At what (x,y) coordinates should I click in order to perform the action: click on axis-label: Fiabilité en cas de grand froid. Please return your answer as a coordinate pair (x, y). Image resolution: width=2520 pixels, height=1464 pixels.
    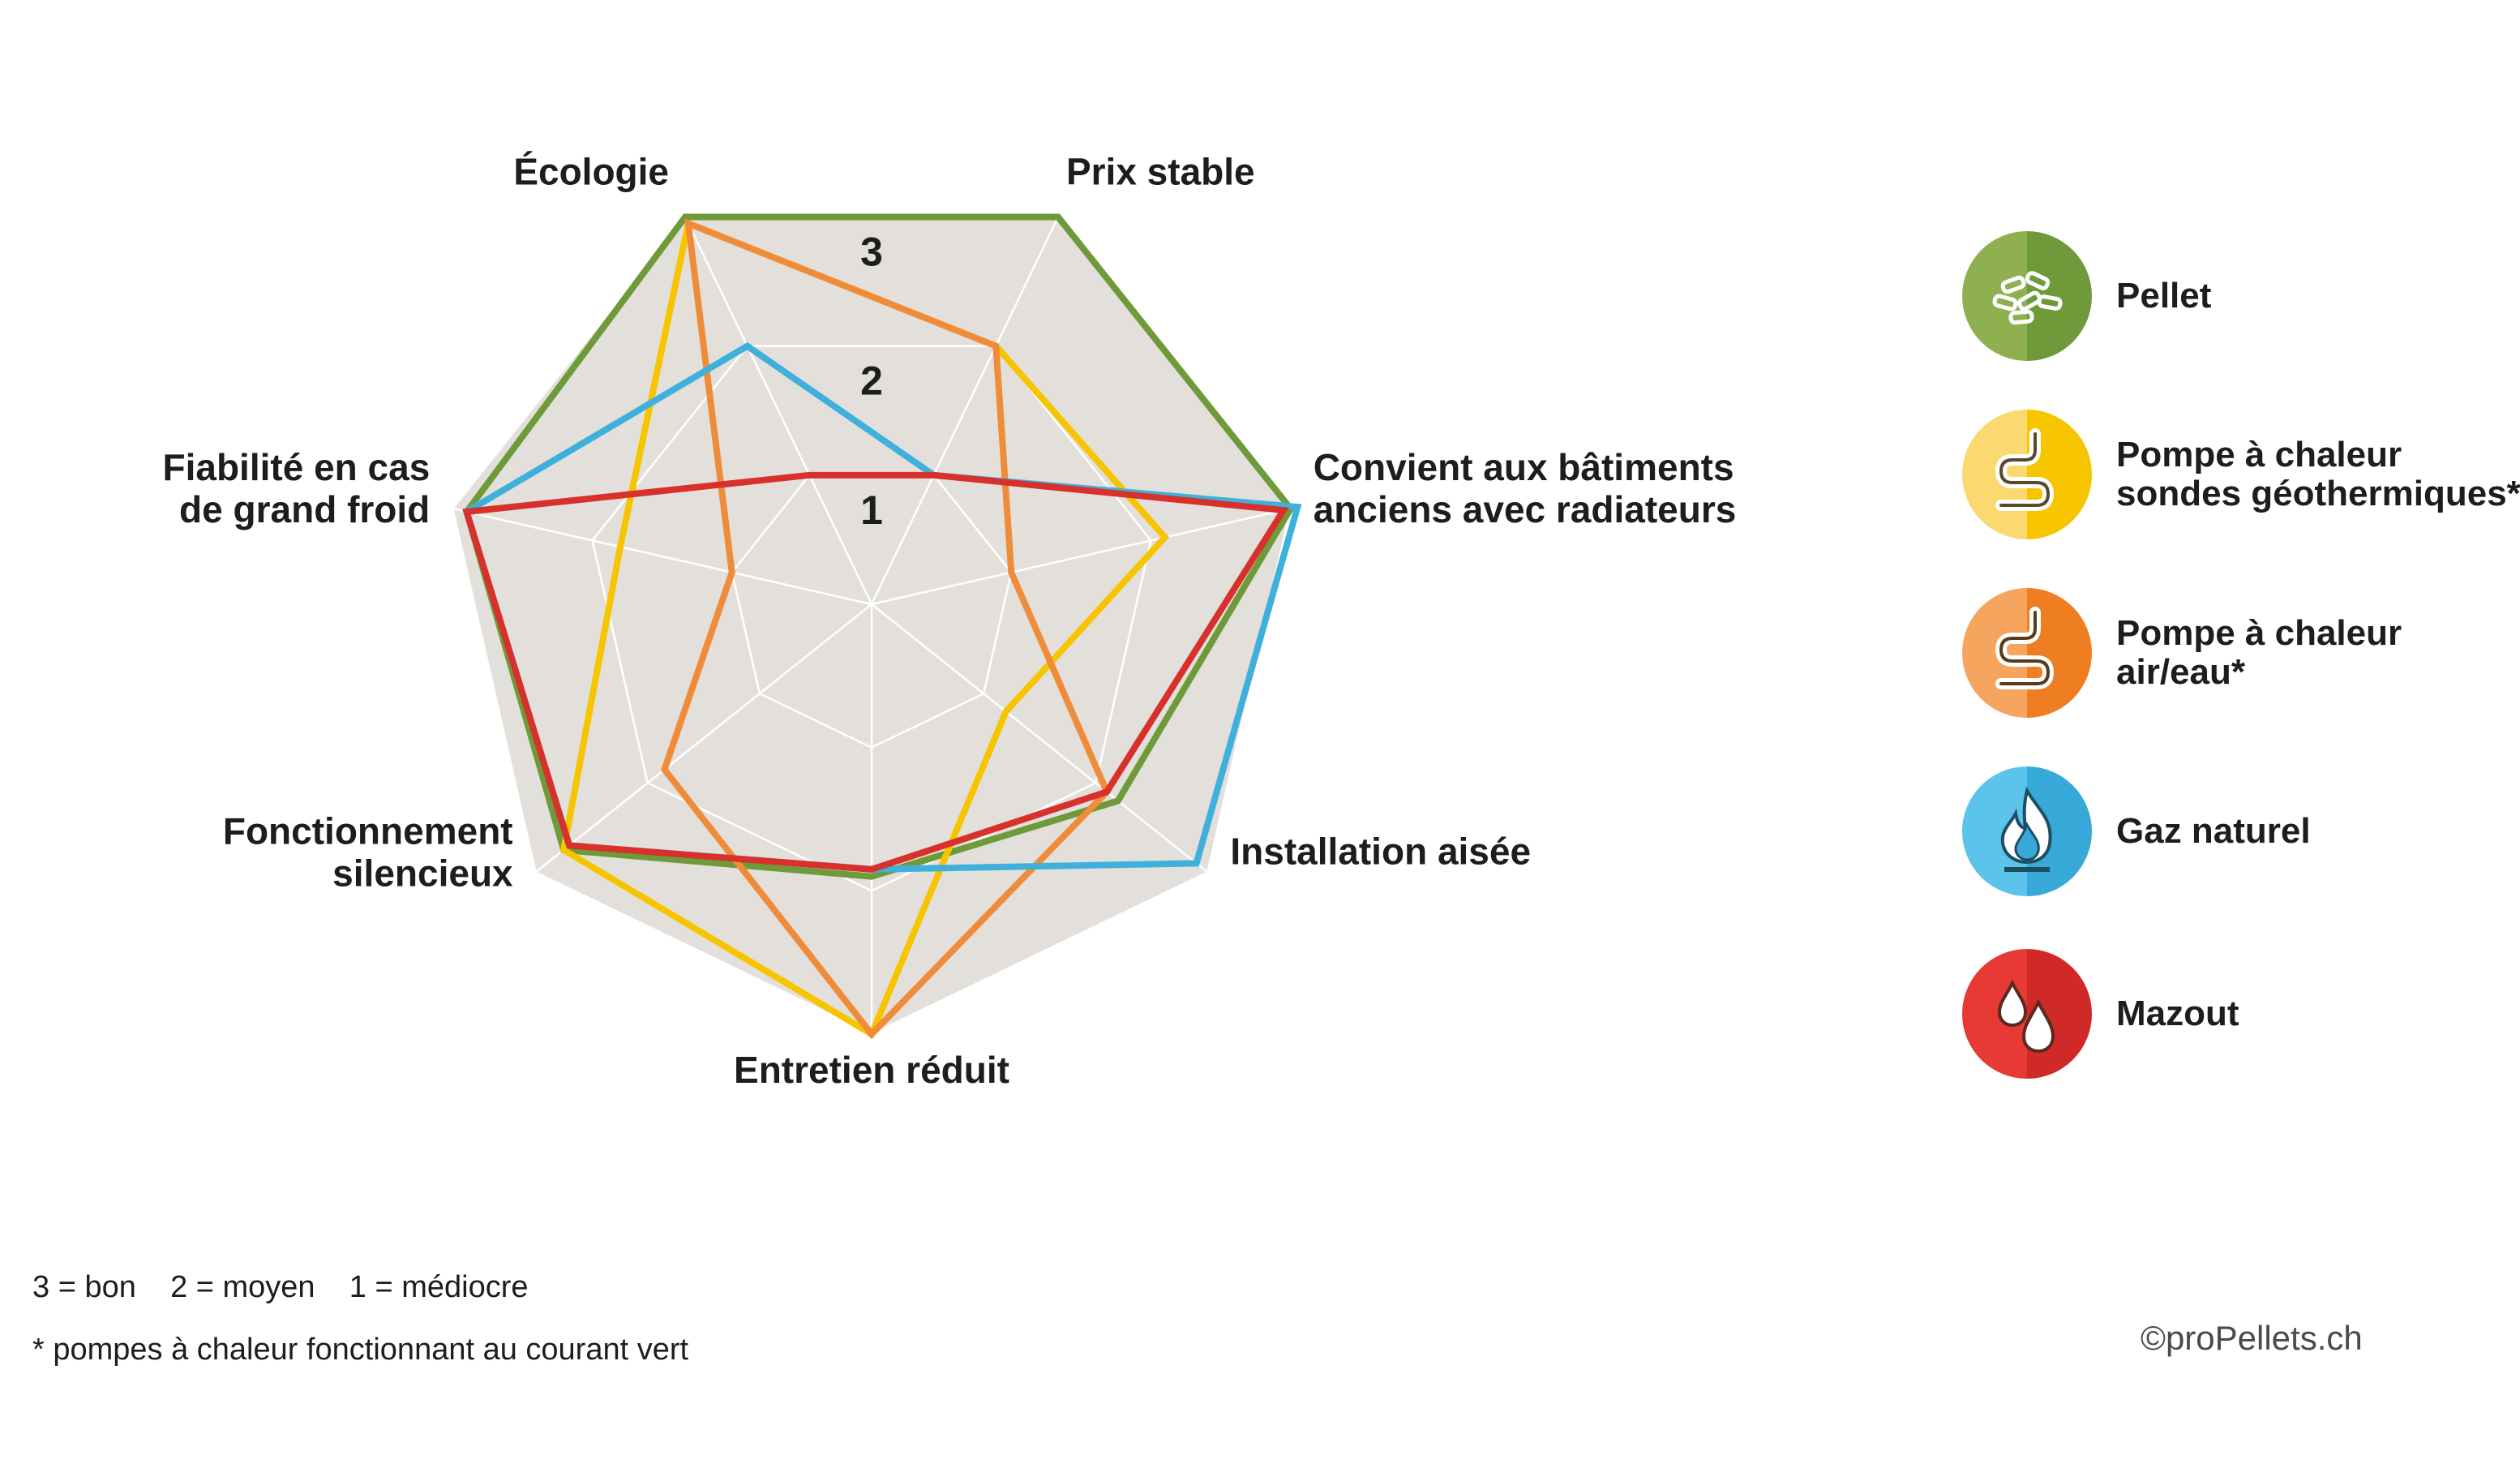
    Looking at the image, I should click on (296, 488).